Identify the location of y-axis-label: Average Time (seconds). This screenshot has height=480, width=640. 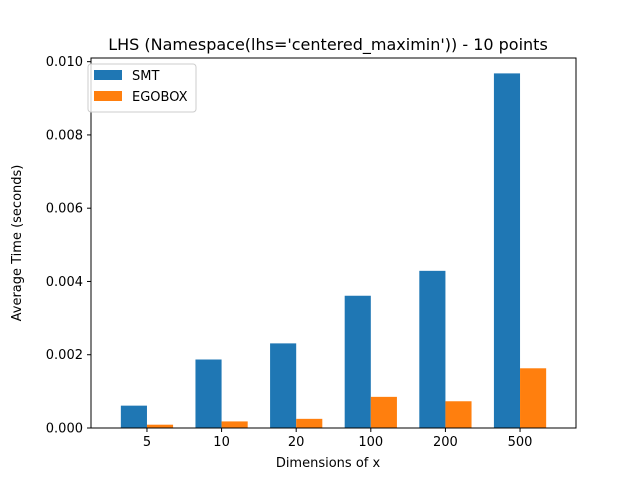
(17, 243).